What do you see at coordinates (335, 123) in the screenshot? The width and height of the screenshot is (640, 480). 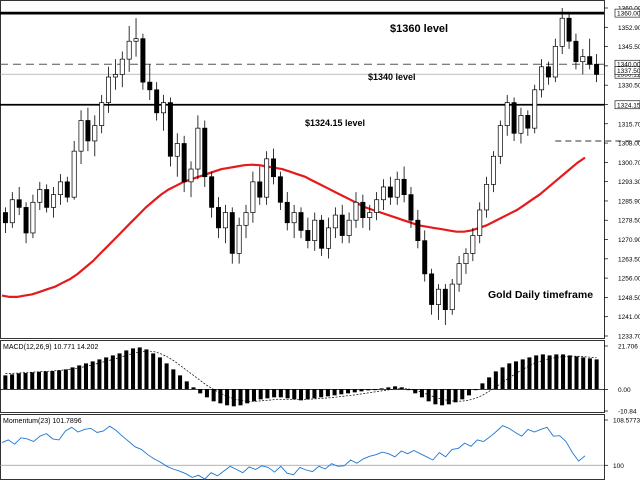 I see `level-1324-label: $1324.15 level` at bounding box center [335, 123].